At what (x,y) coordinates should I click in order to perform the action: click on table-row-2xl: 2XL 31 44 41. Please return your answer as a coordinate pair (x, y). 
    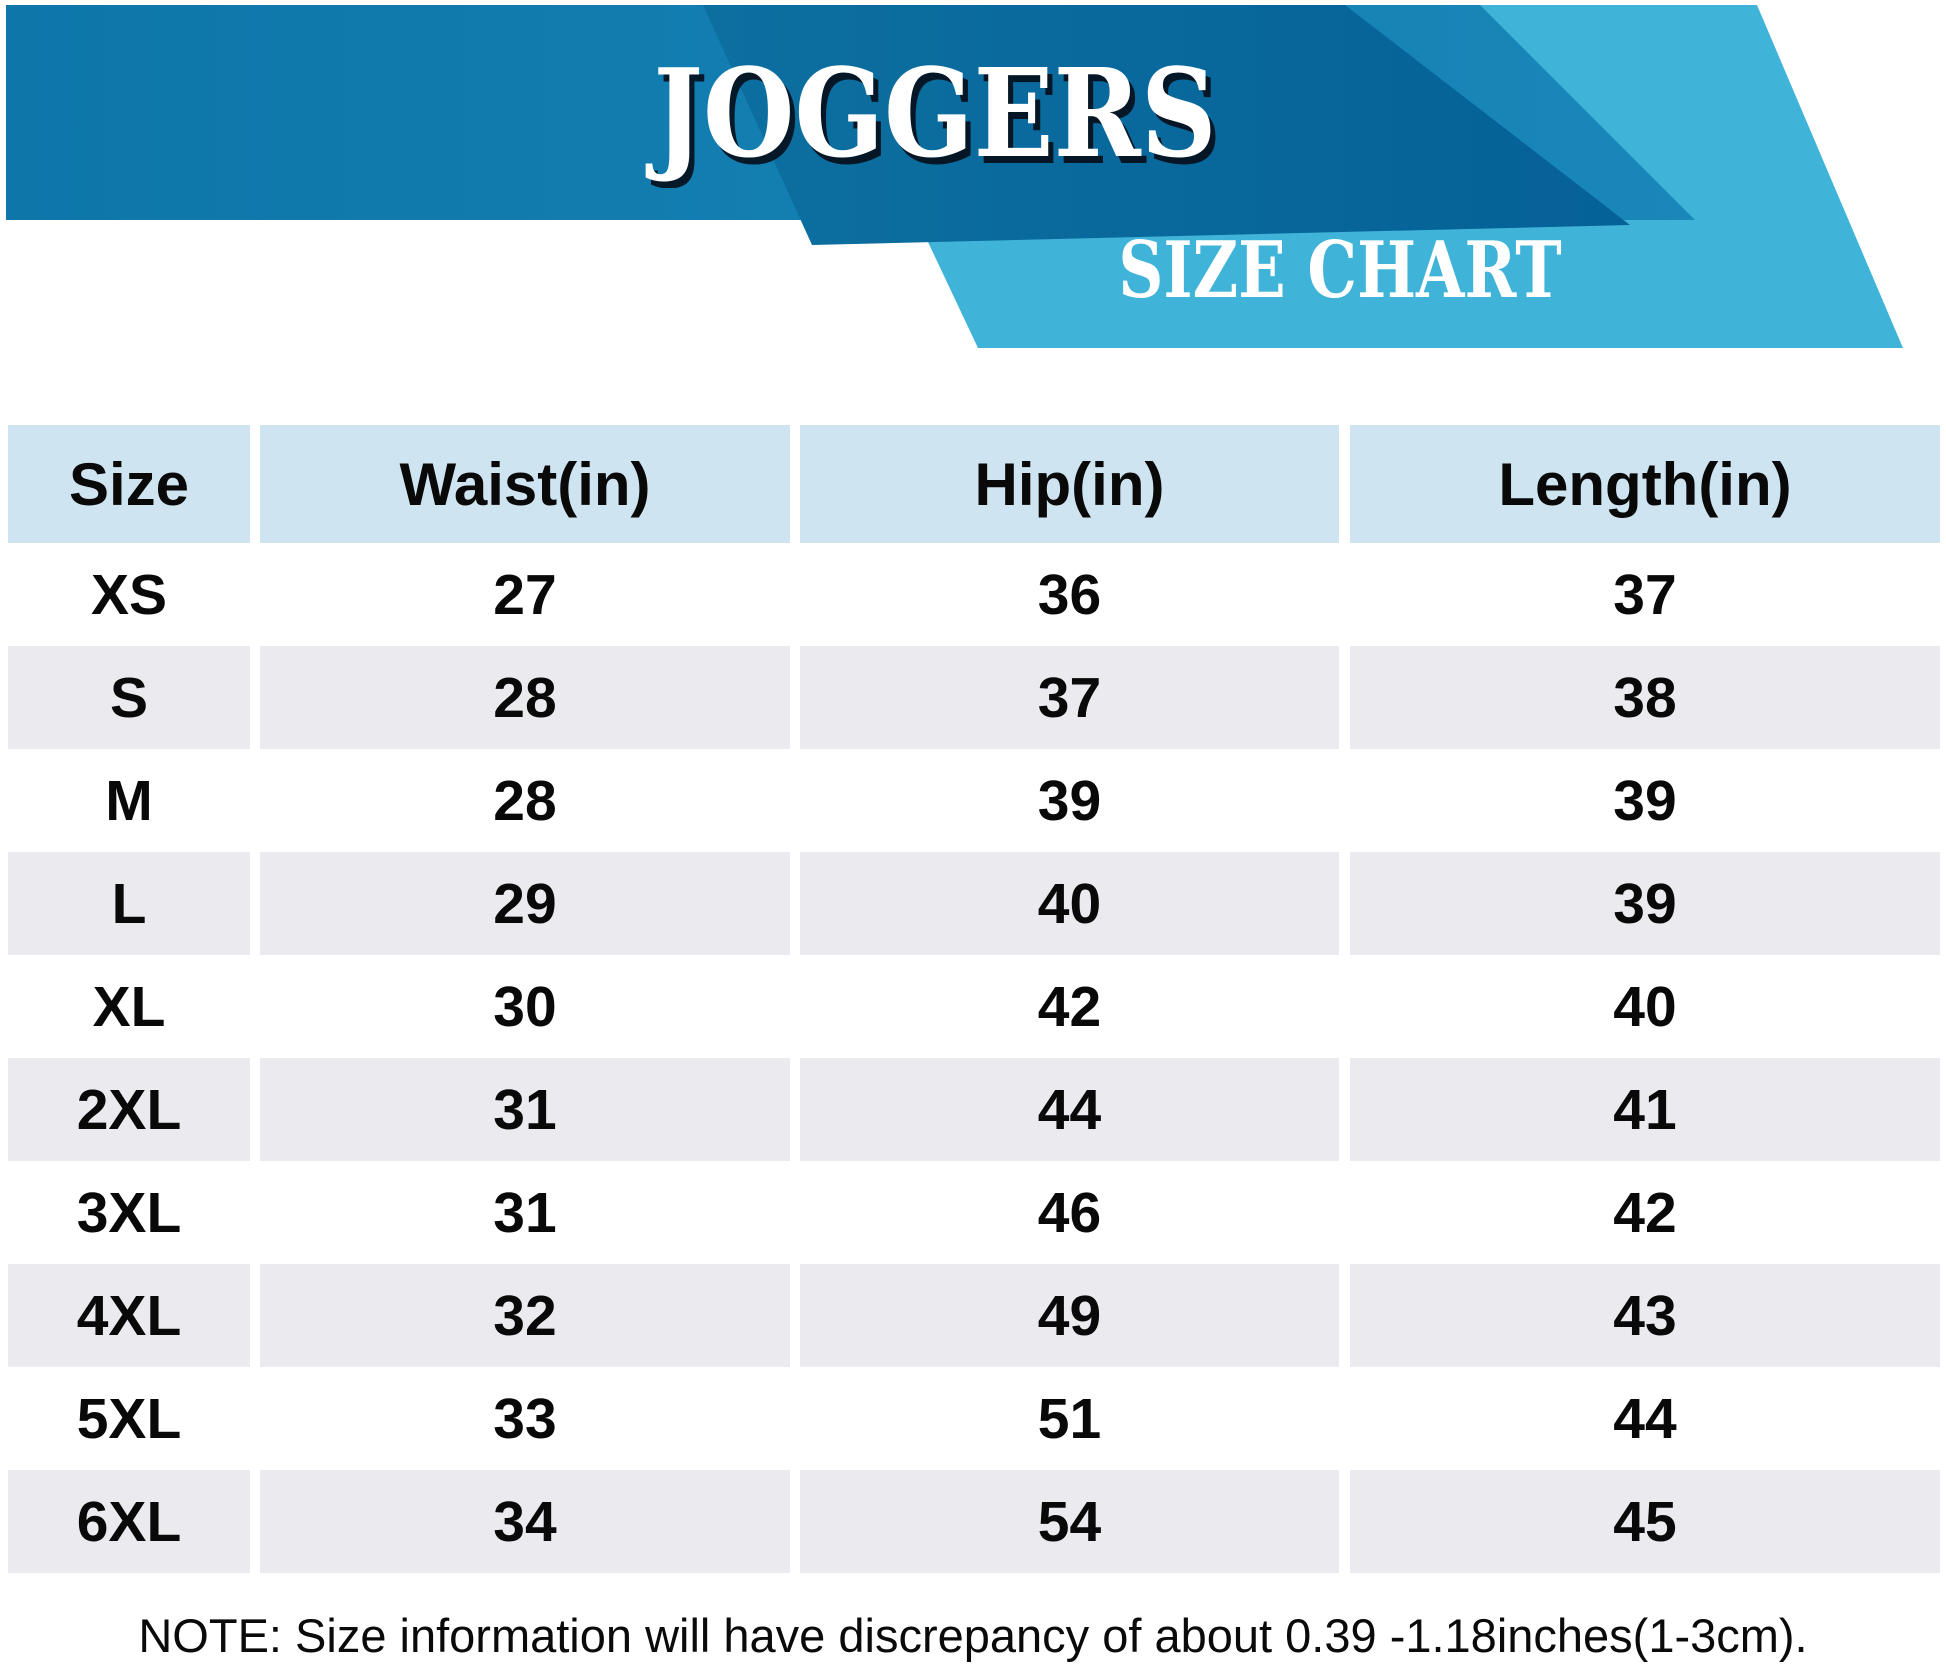
    Looking at the image, I should click on (973, 1109).